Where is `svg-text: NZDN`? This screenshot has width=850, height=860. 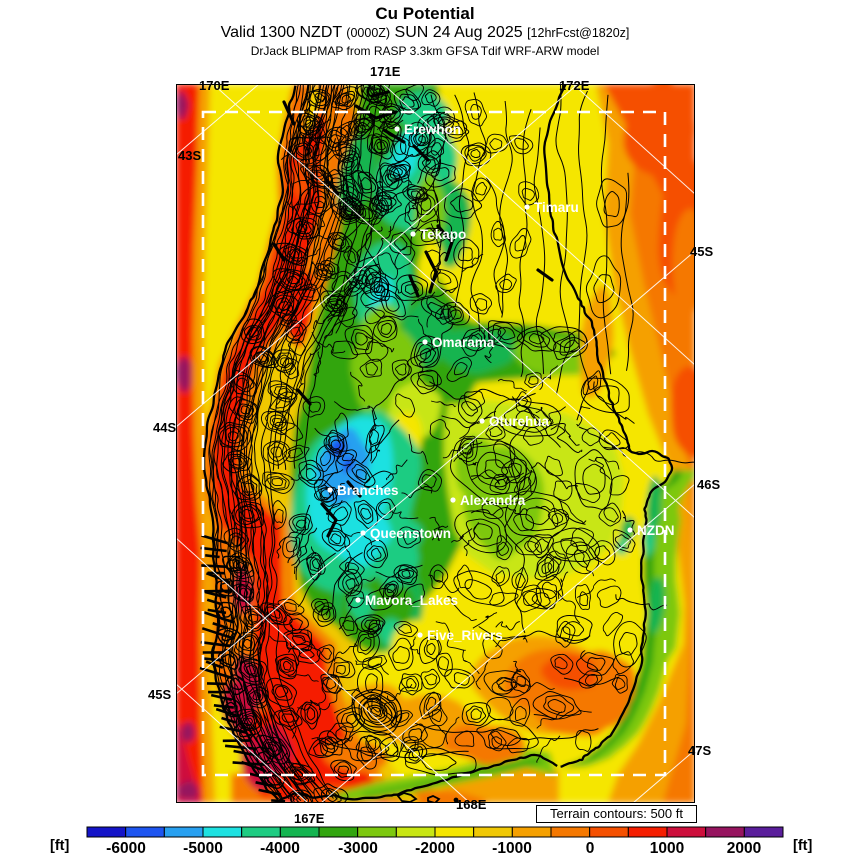 svg-text: NZDN is located at coordinates (656, 530).